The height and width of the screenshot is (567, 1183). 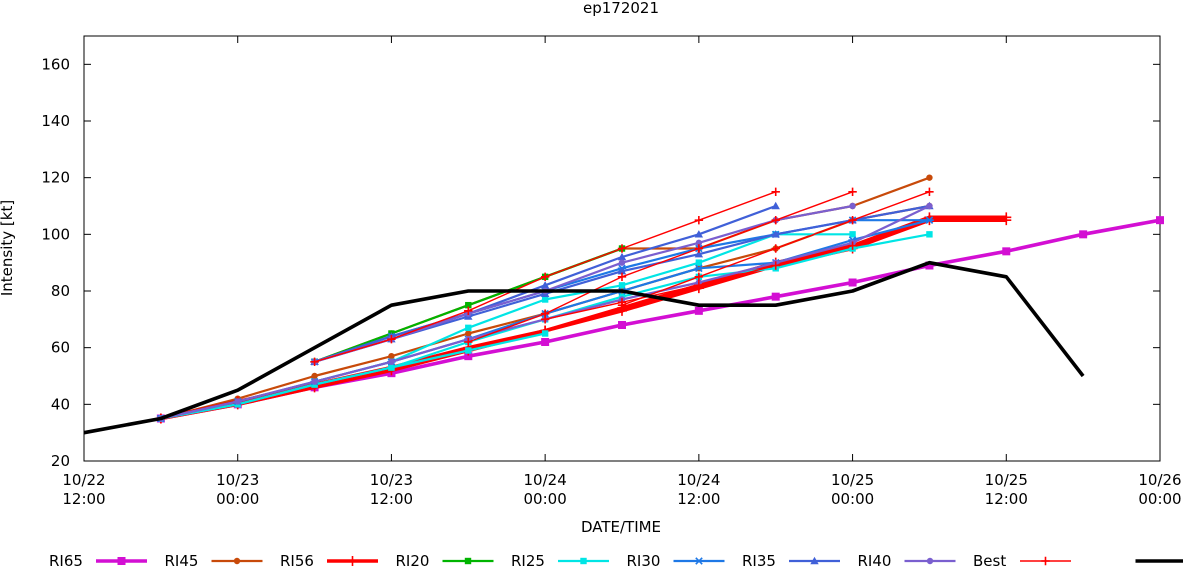 What do you see at coordinates (98, 559) in the screenshot?
I see `legend-item: RI65` at bounding box center [98, 559].